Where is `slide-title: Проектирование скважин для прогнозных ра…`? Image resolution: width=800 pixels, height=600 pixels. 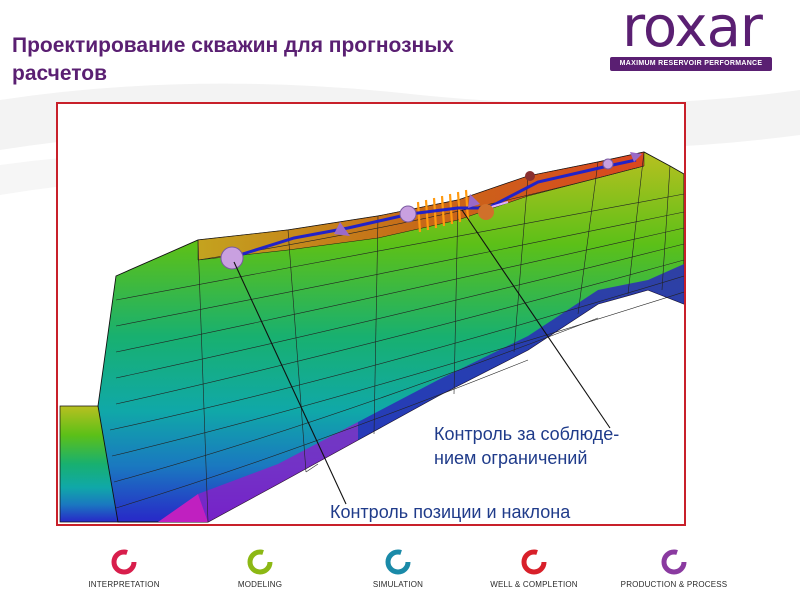 slide-title: Проектирование скважин для прогнозных ра… is located at coordinates (233, 59).